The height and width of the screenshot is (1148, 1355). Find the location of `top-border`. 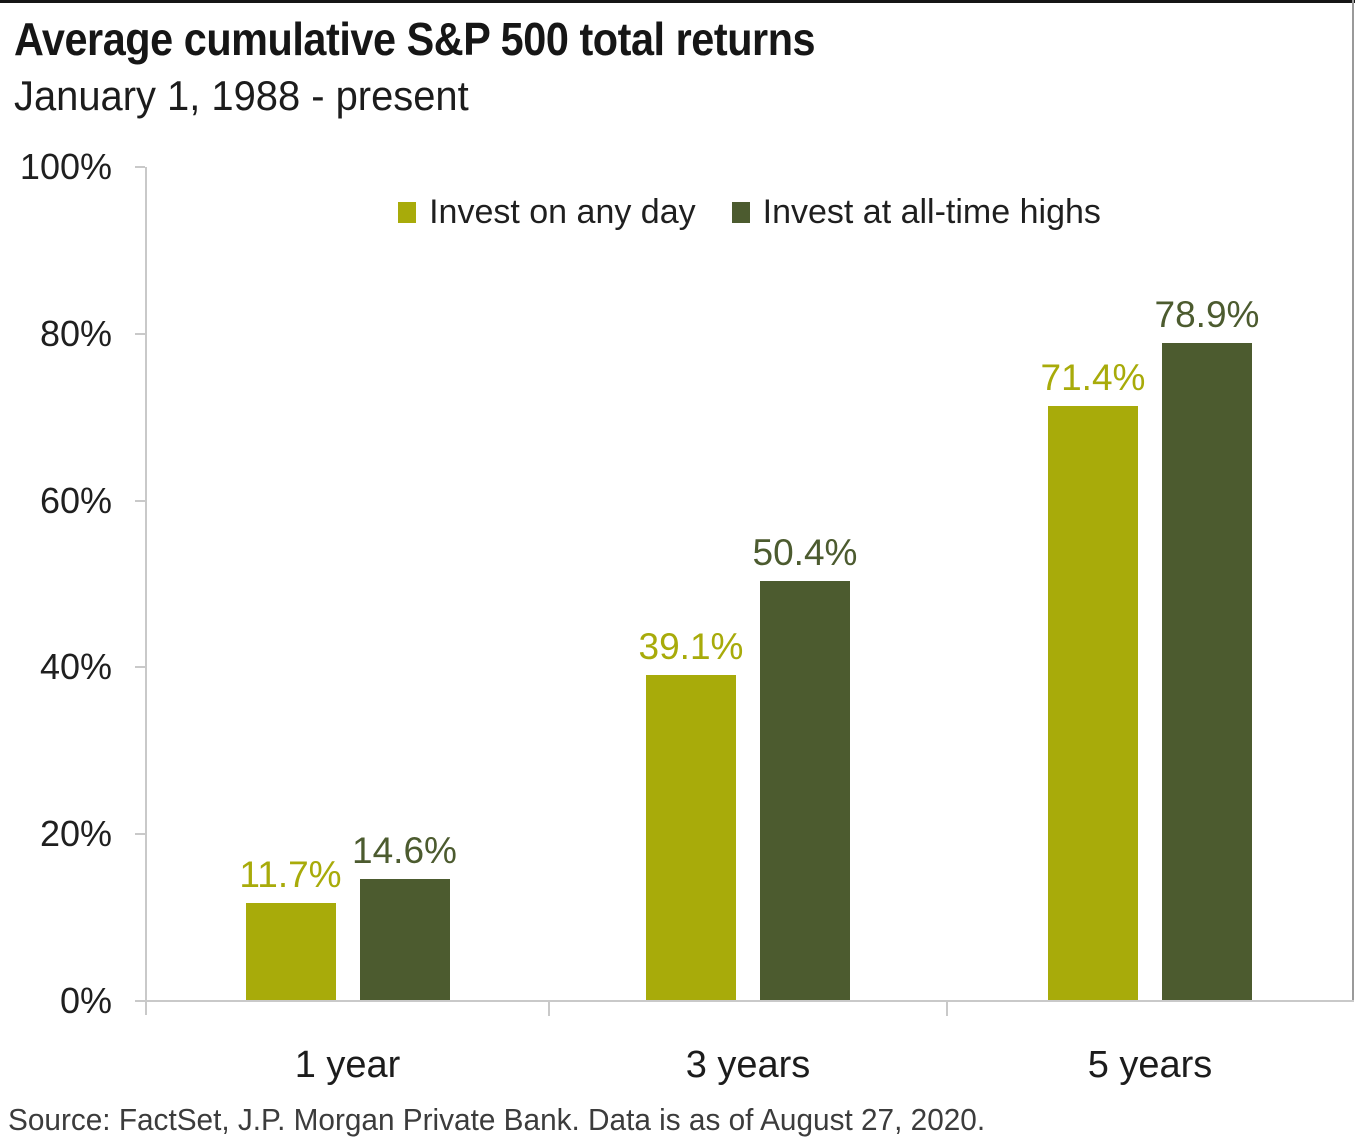

top-border is located at coordinates (677, 1).